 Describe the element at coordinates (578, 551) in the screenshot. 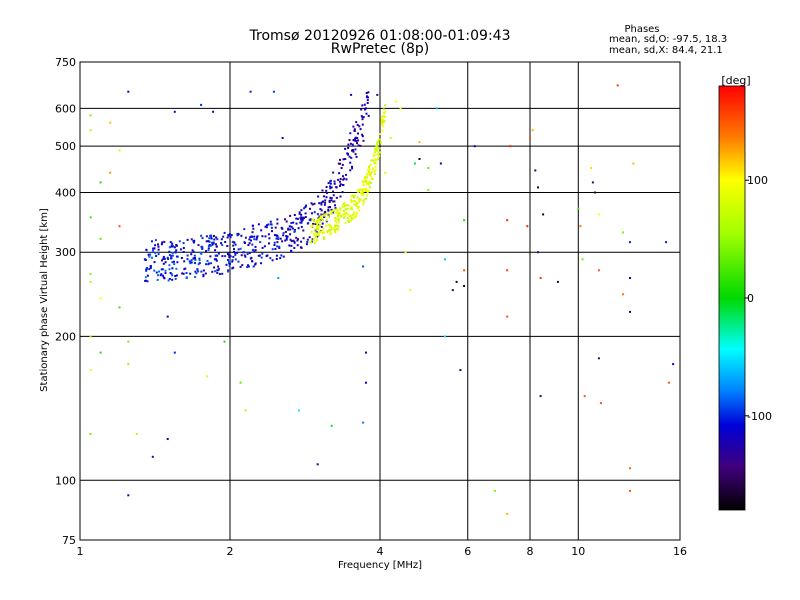

I see `x-tick-label: 10` at that location.